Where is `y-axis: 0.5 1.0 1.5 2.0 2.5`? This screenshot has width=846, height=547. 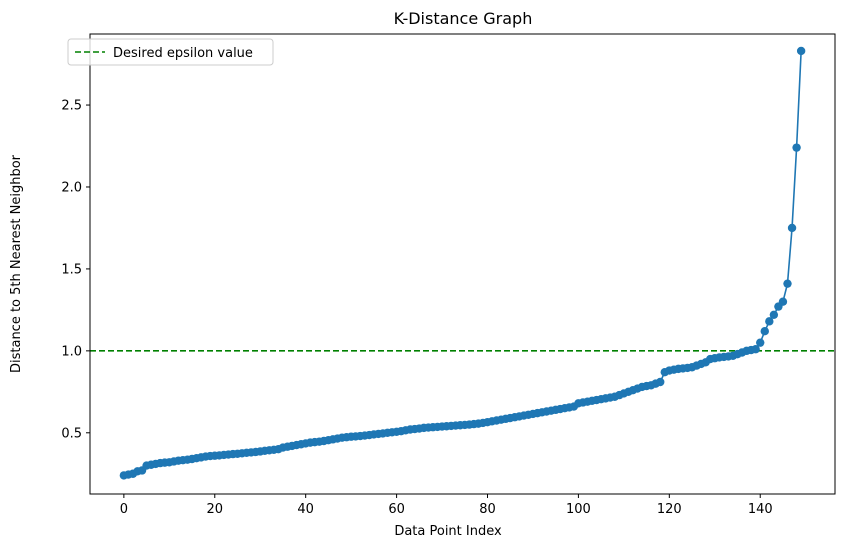
y-axis: 0.5 1.0 1.5 2.0 2.5 is located at coordinates (75, 270).